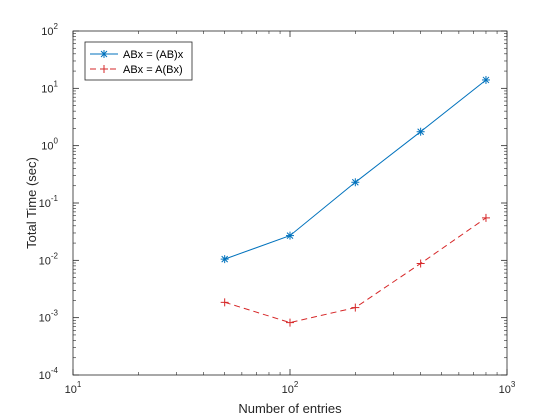  What do you see at coordinates (56, 83) in the screenshot?
I see `y-tick-exponent: 1` at bounding box center [56, 83].